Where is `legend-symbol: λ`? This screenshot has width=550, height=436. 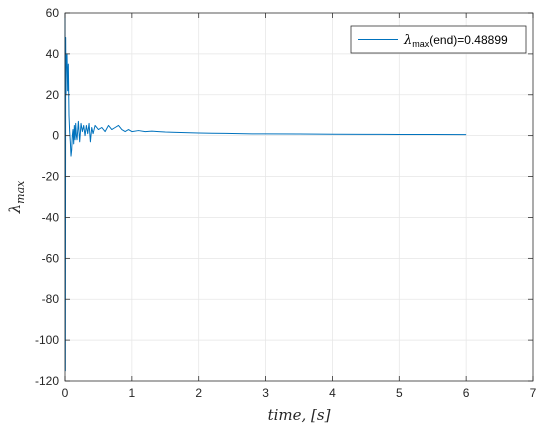
legend-symbol: λ is located at coordinates (407, 40).